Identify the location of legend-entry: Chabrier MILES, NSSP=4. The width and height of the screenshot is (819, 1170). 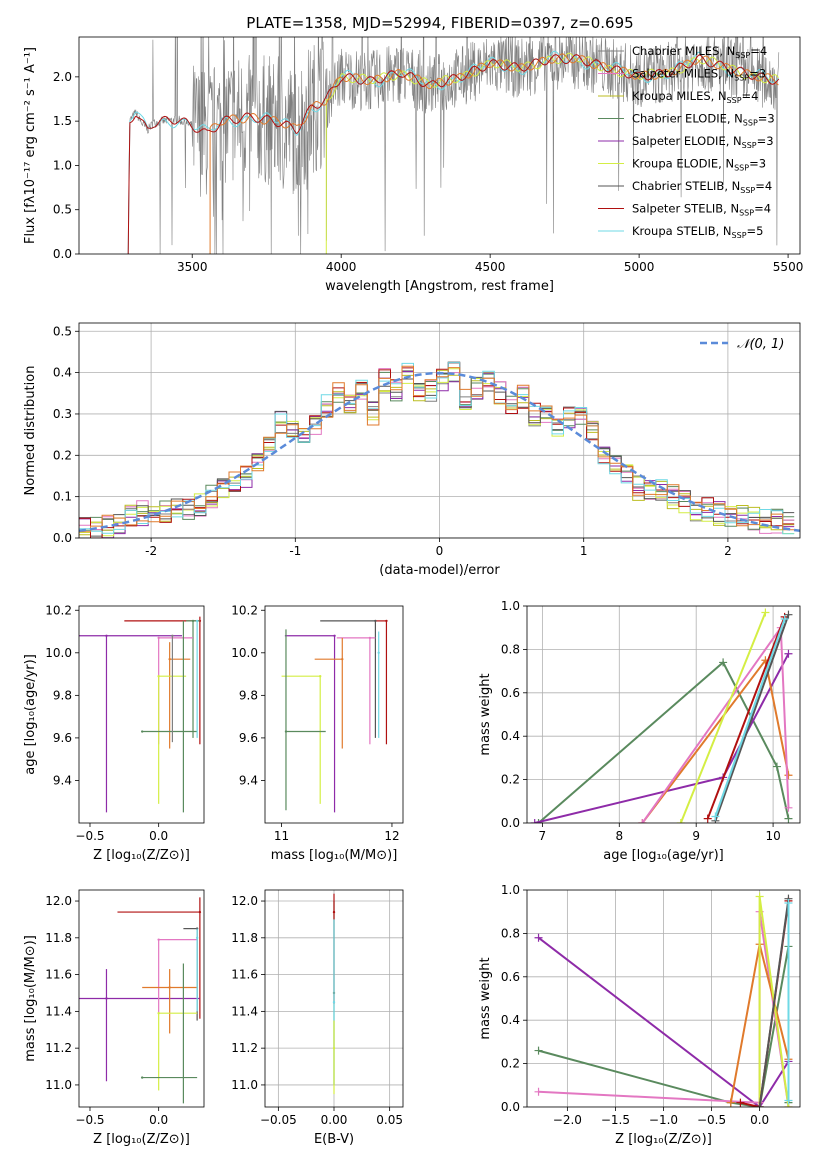
(699, 52).